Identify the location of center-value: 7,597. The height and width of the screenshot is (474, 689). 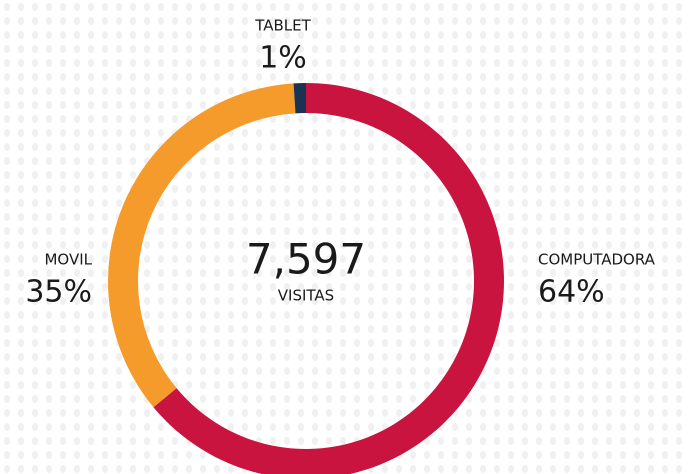
(306, 259).